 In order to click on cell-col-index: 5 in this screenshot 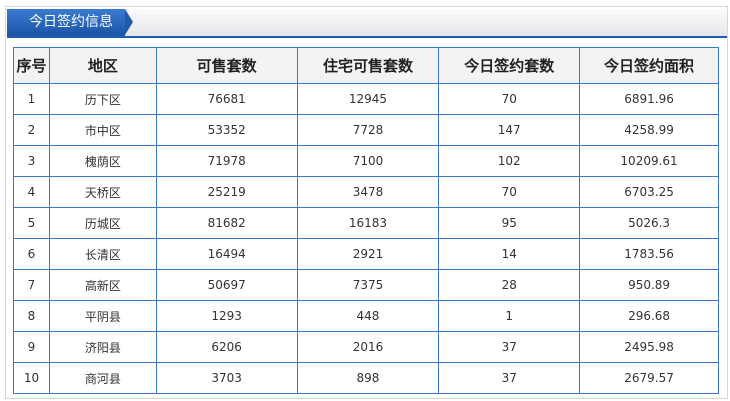, I will do `click(31, 223)`.